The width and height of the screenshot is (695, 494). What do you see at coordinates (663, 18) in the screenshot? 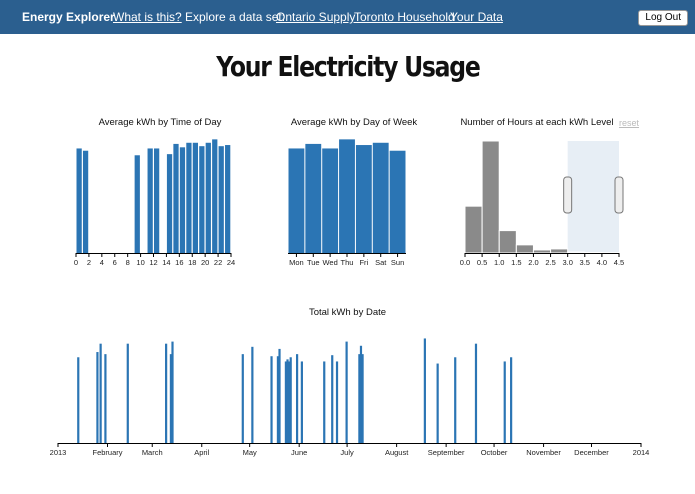
I see `logout-button: Log Out` at bounding box center [663, 18].